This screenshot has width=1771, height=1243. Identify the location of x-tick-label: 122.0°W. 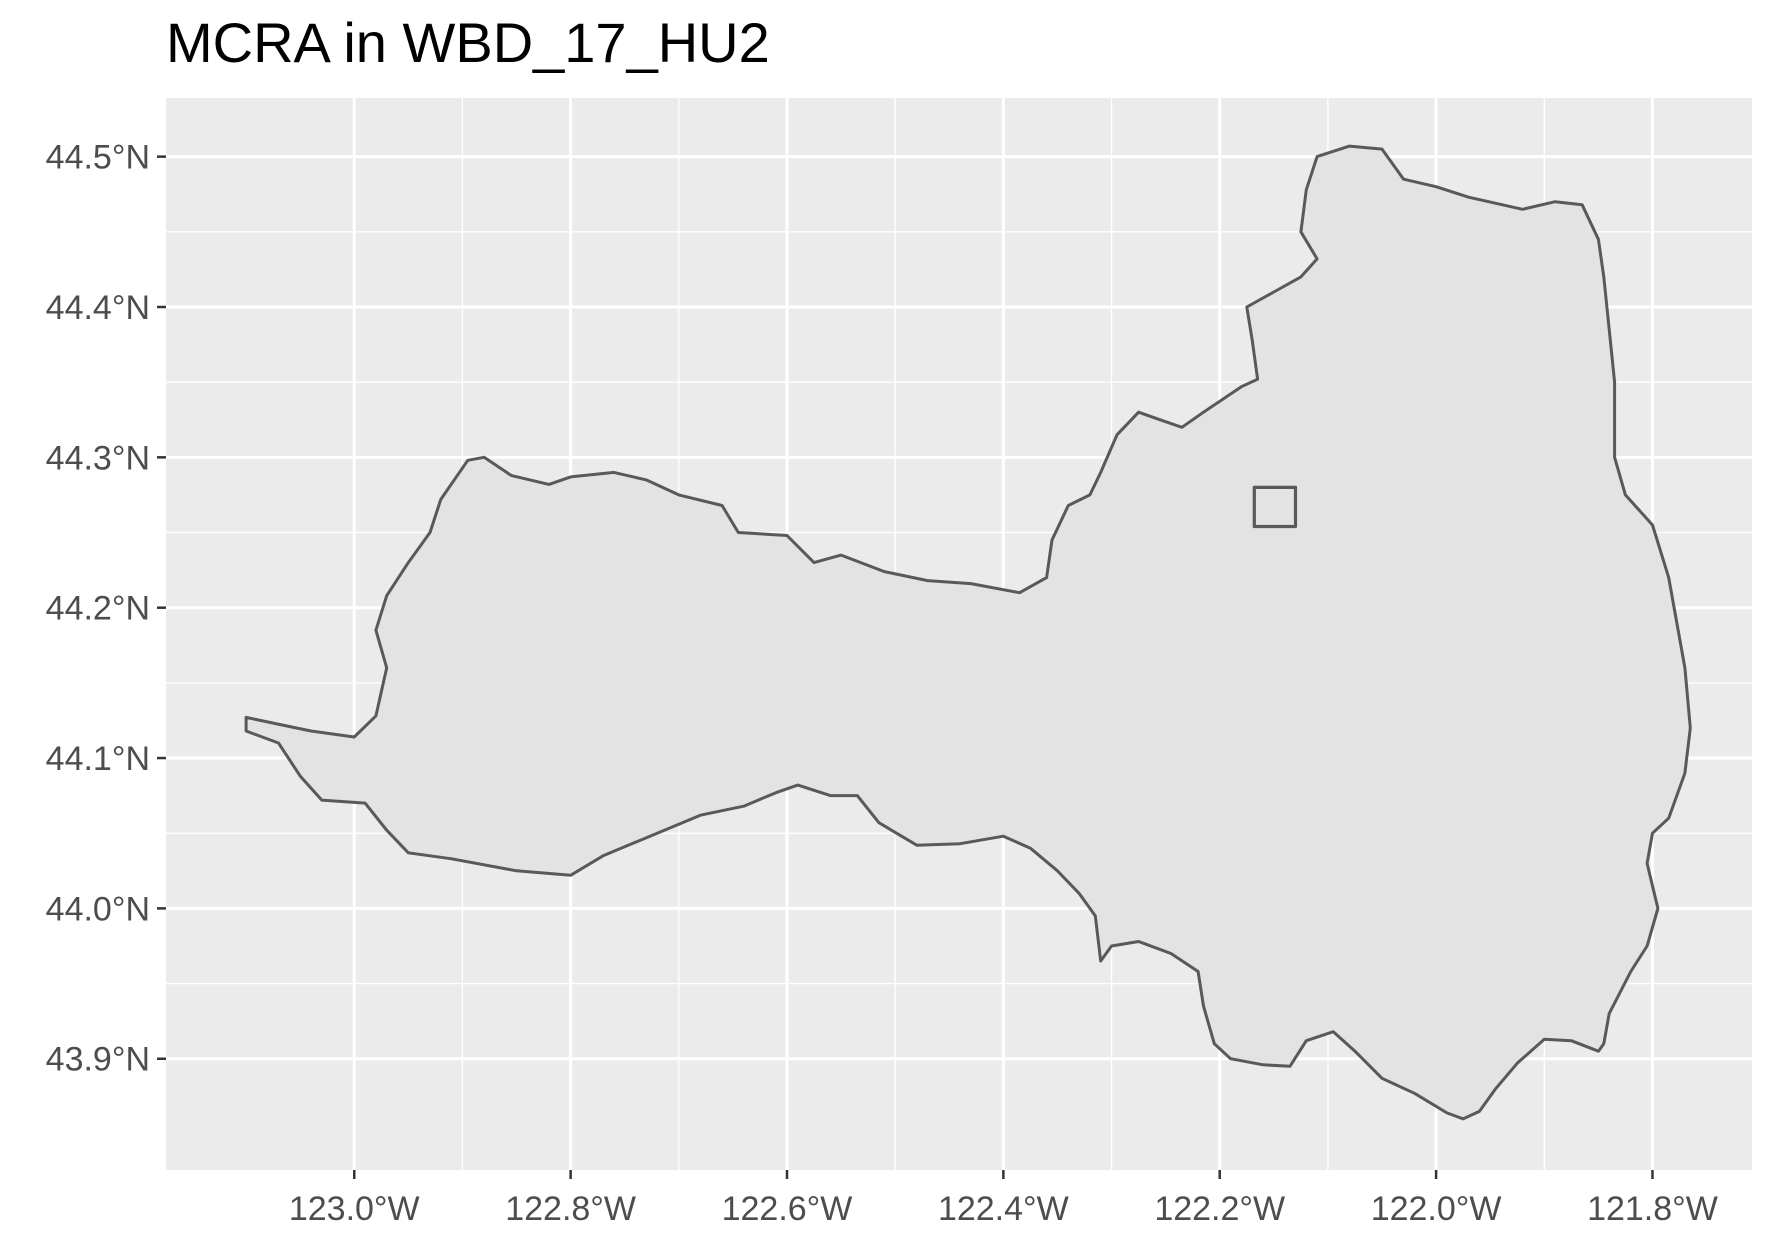
(1436, 1209).